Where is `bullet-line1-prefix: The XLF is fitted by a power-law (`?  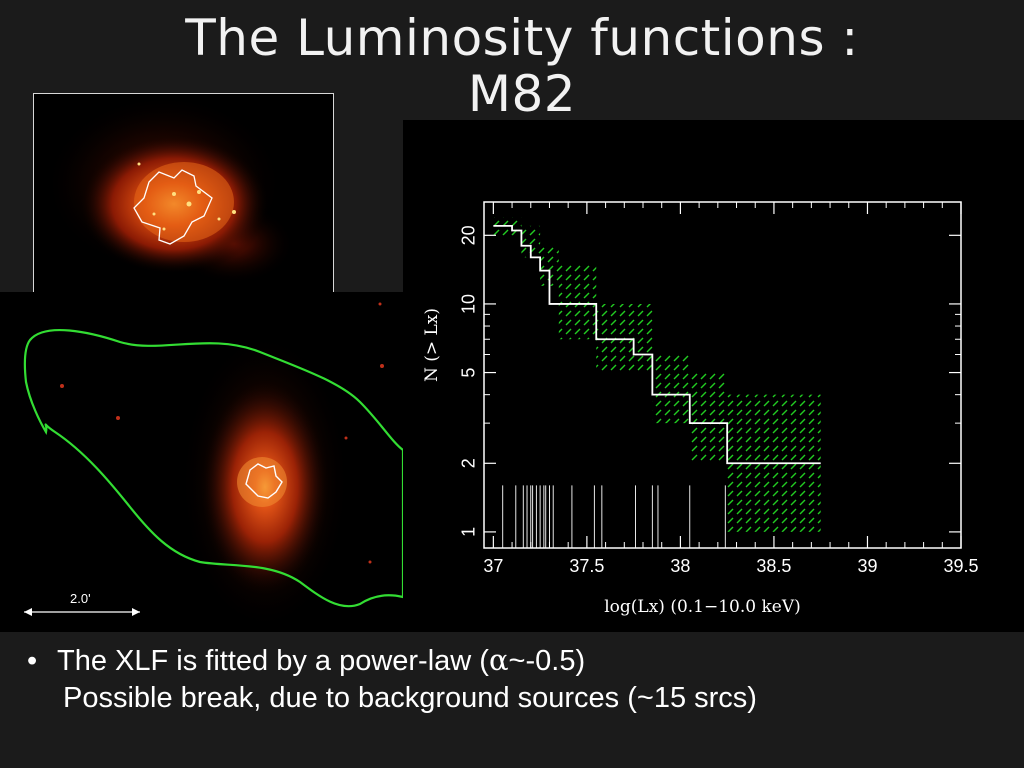
bullet-line1-prefix: The XLF is fitted by a power-law ( is located at coordinates (273, 661).